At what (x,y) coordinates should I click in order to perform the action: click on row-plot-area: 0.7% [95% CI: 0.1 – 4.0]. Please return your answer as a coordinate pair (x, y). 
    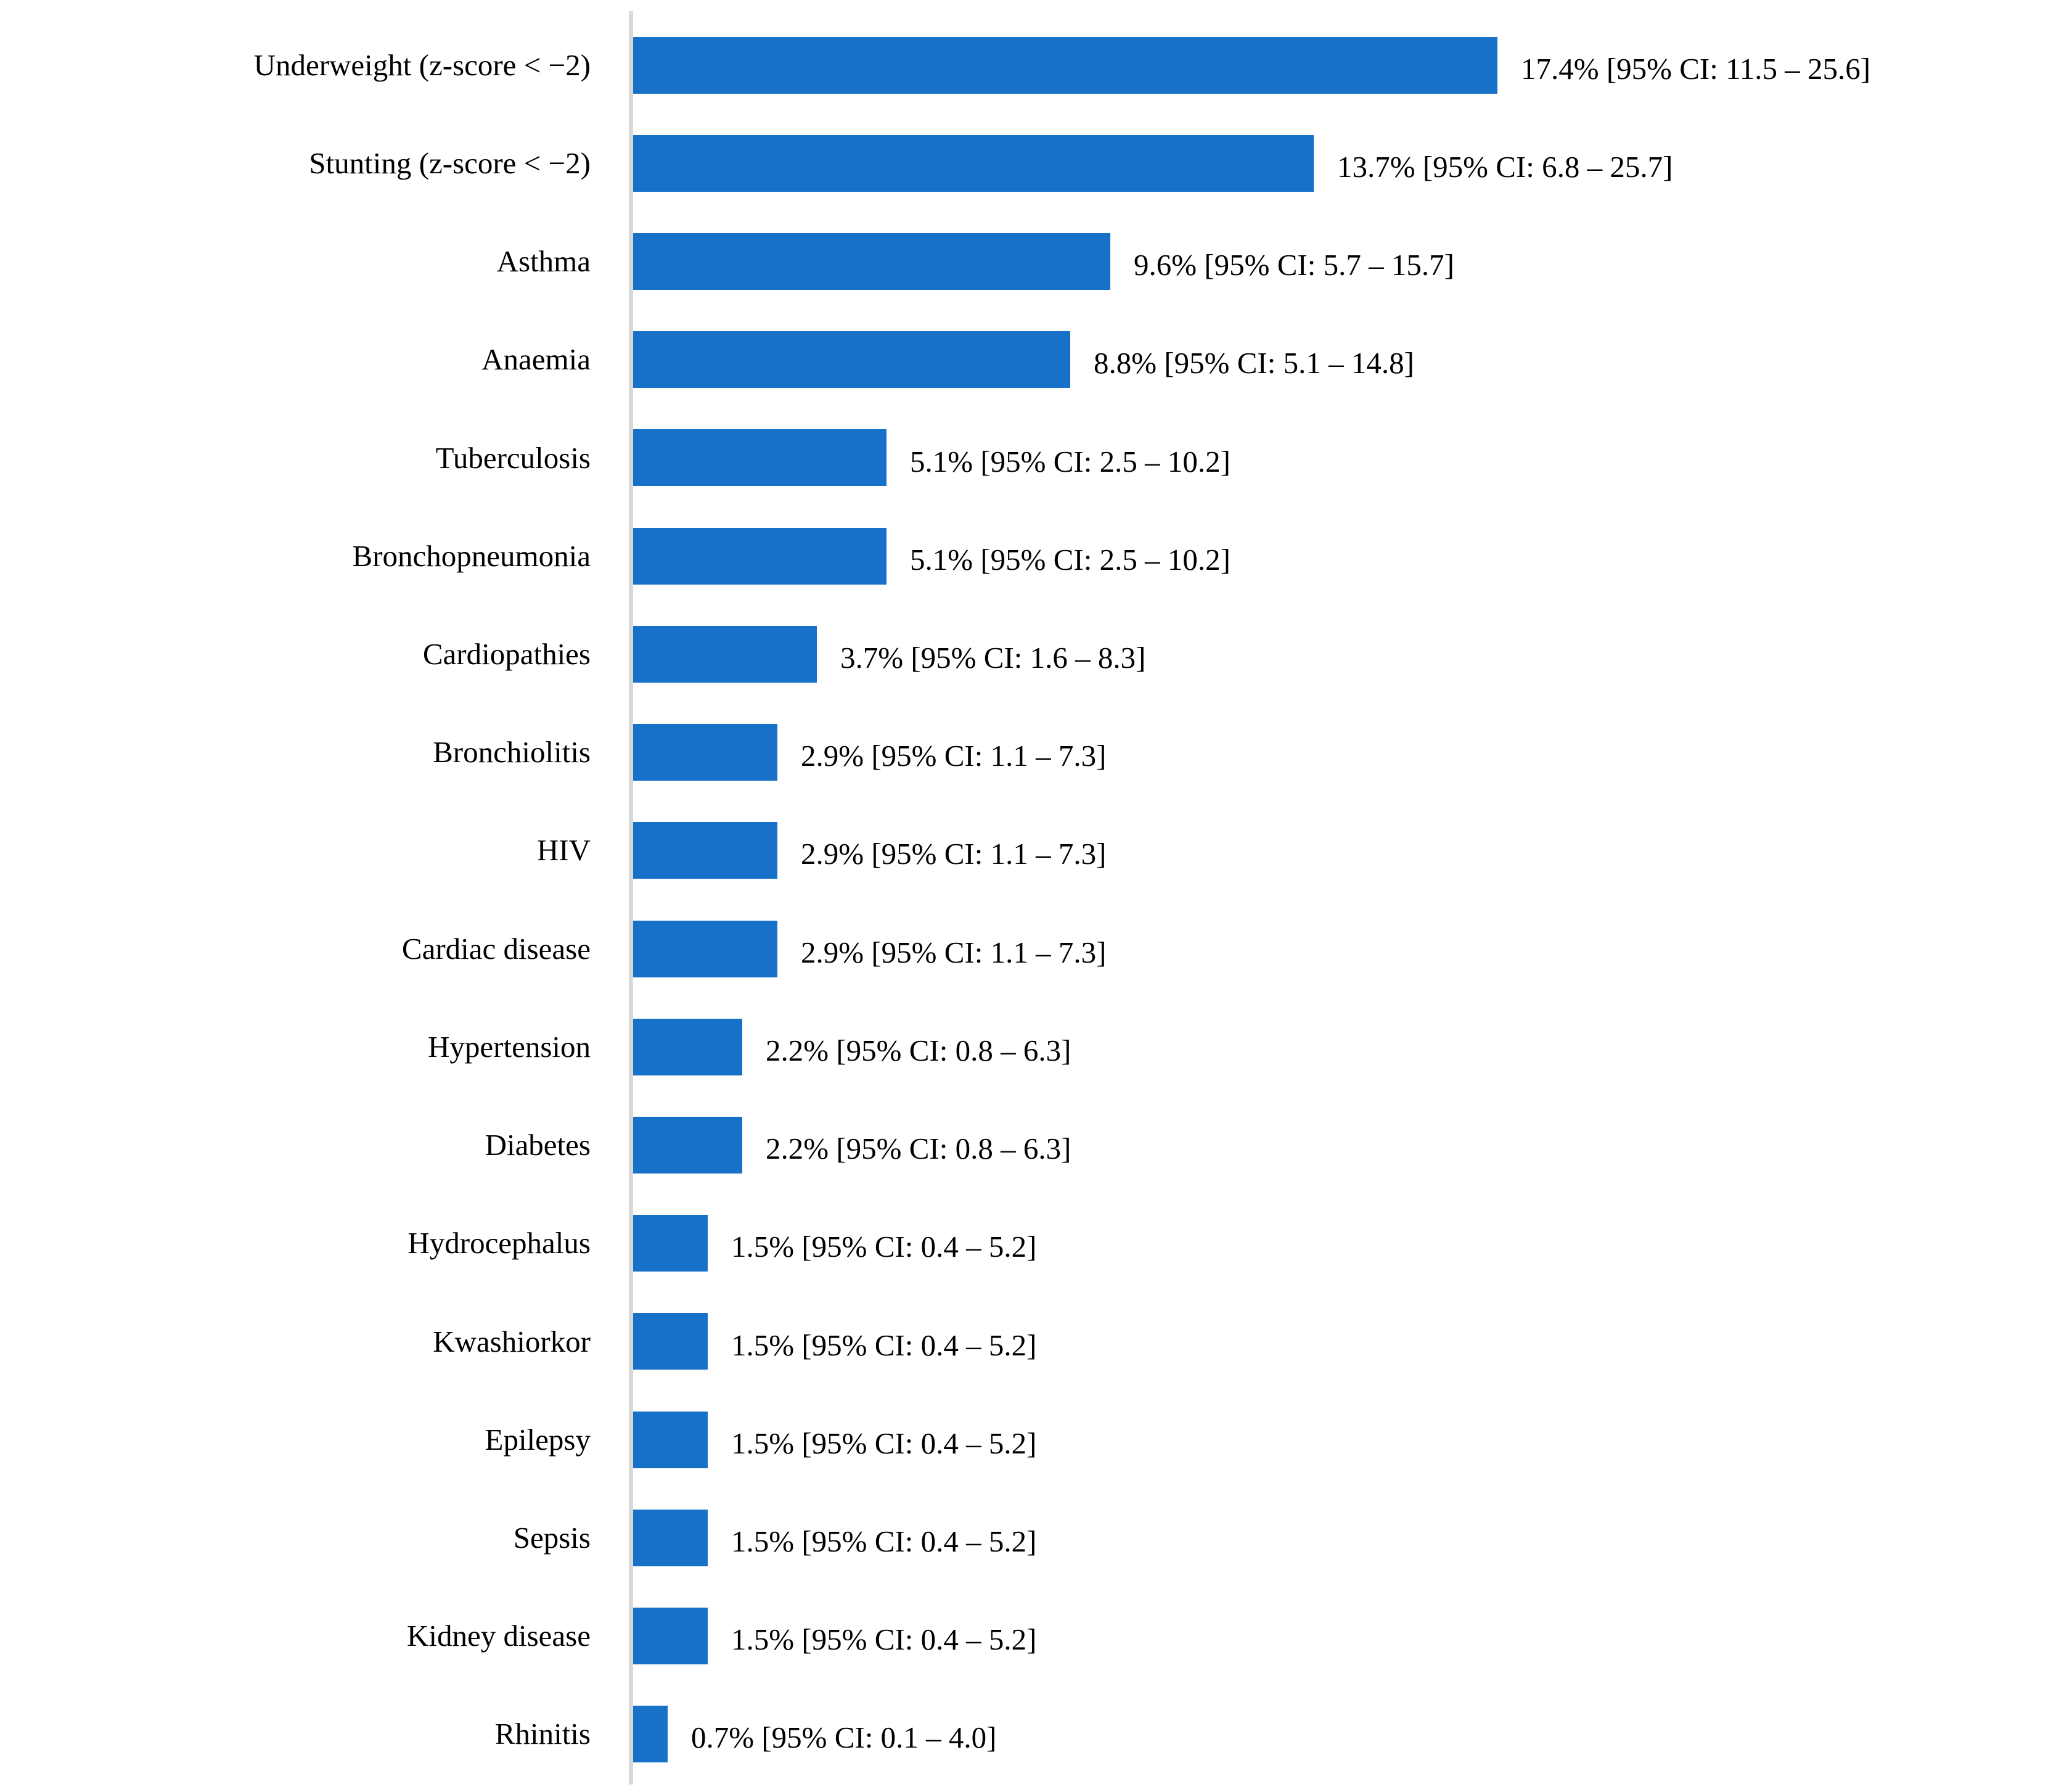
    Looking at the image, I should click on (1350, 1734).